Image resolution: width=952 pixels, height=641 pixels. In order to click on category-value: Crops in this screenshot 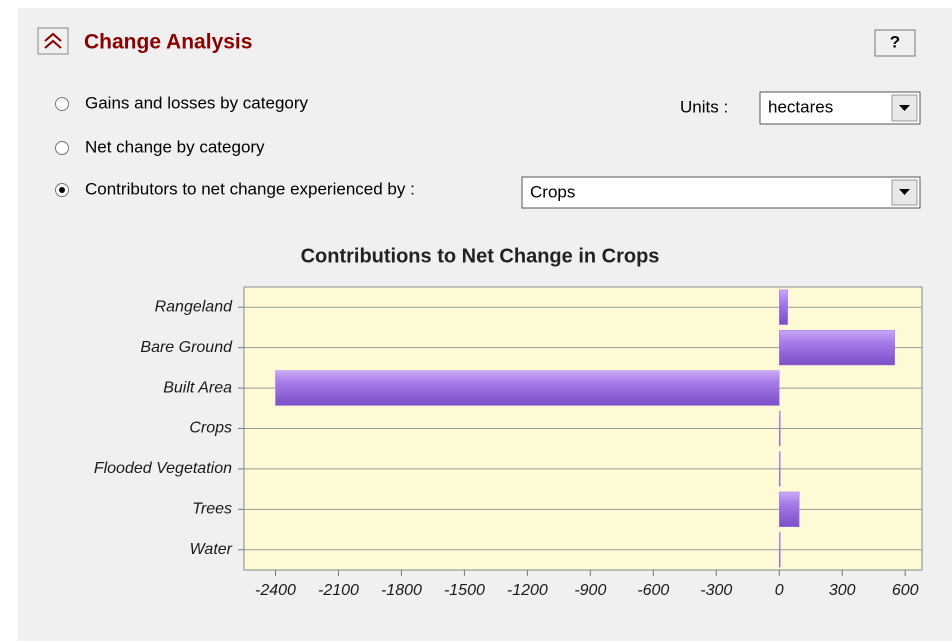, I will do `click(552, 191)`.